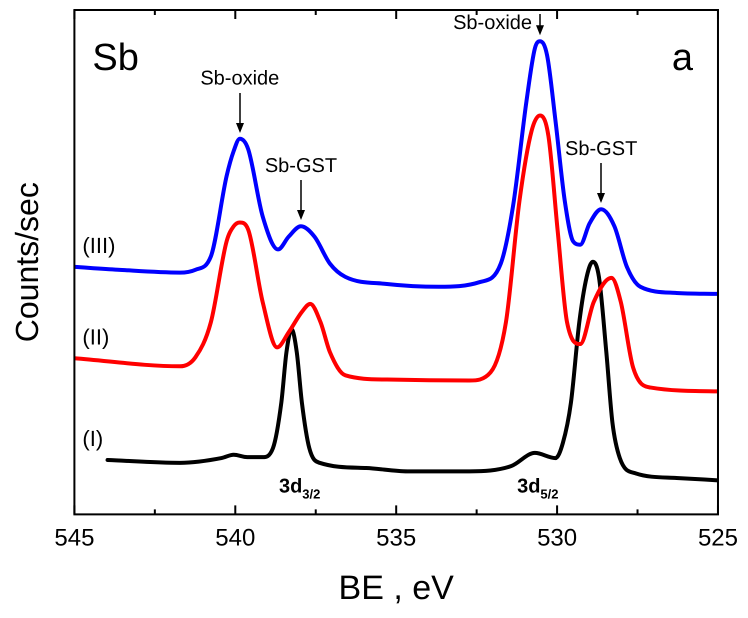 Image resolution: width=748 pixels, height=618 pixels. Describe the element at coordinates (718, 538) in the screenshot. I see `x-tick-label: 525` at that location.